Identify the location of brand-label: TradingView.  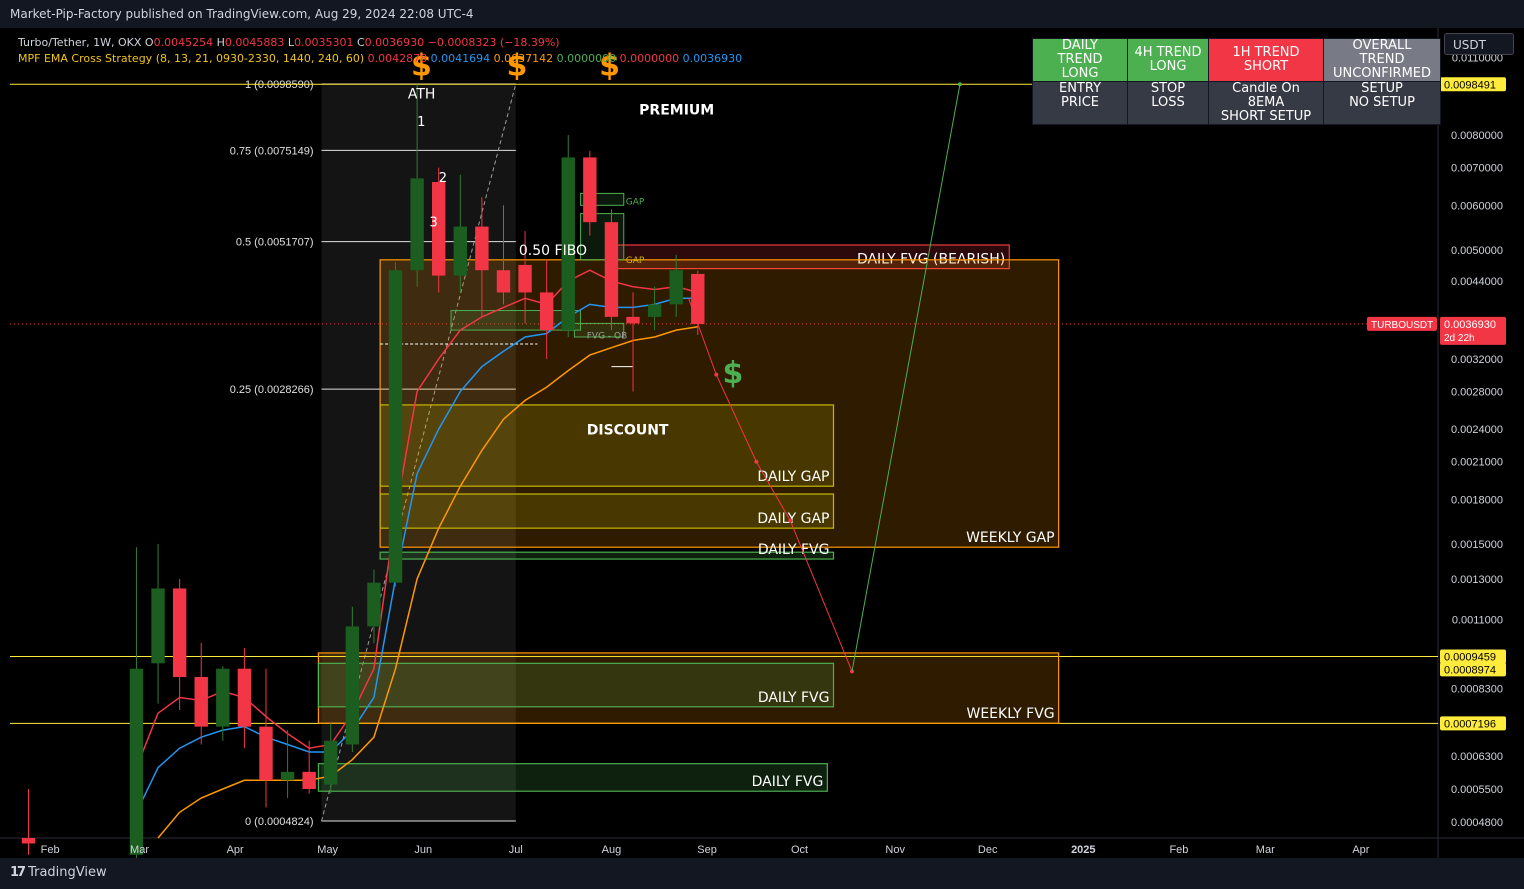
(67, 872).